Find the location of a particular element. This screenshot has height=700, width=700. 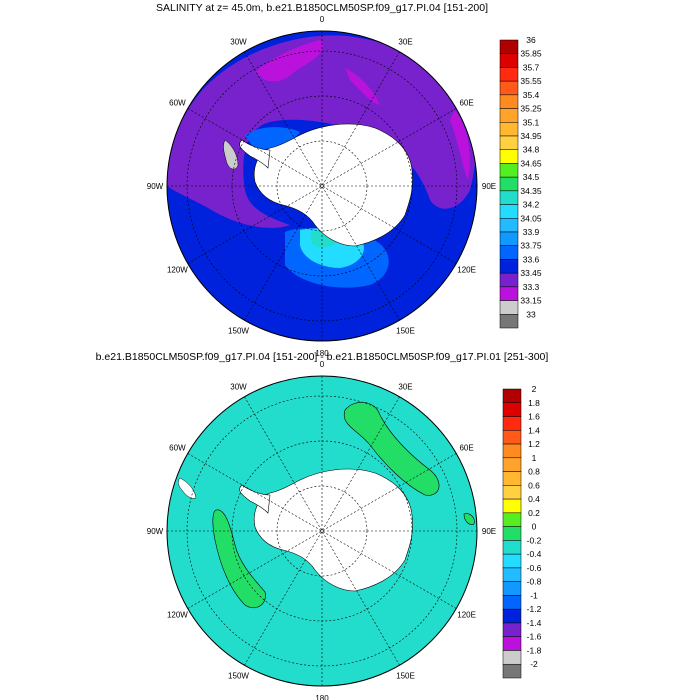

colorbar-tick-label: 34.35 is located at coordinates (531, 191).